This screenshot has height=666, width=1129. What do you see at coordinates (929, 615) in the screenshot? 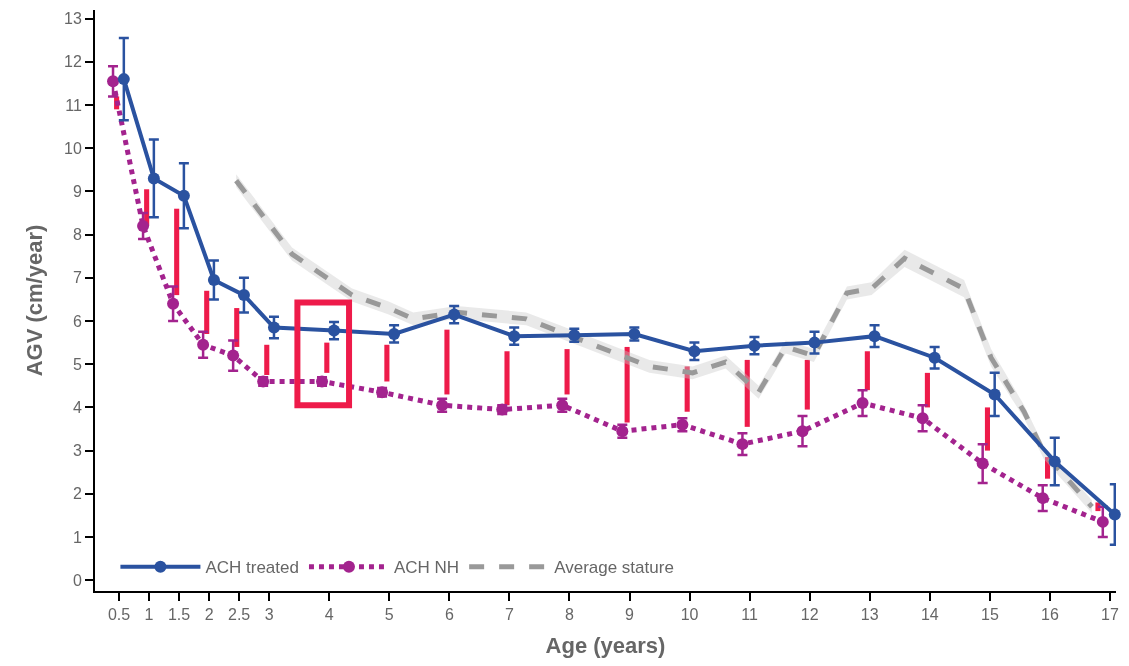
I see `x-tick-label: 14` at bounding box center [929, 615].